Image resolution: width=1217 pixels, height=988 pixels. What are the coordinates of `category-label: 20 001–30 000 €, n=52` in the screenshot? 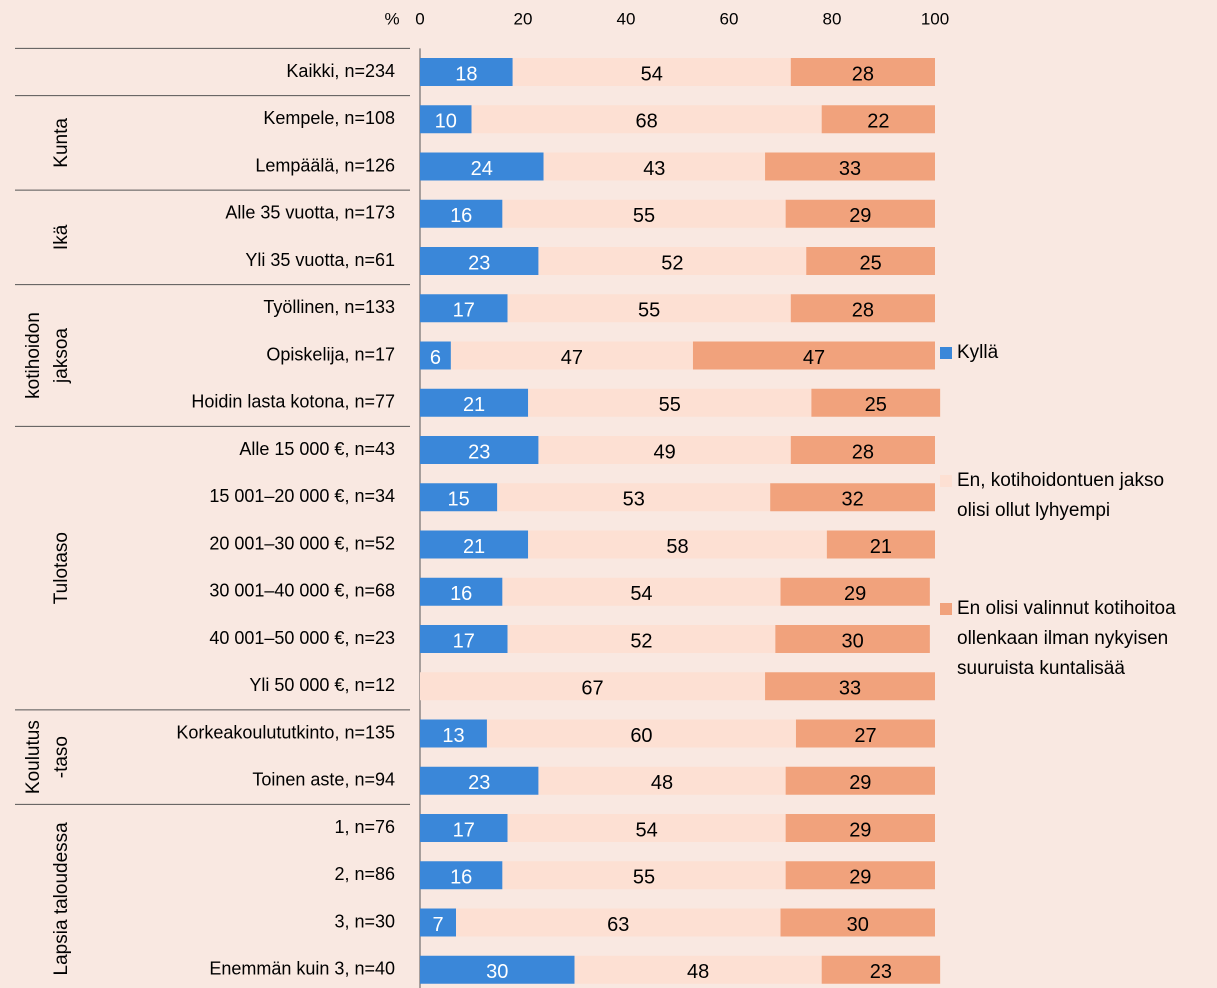 It's located at (302, 543).